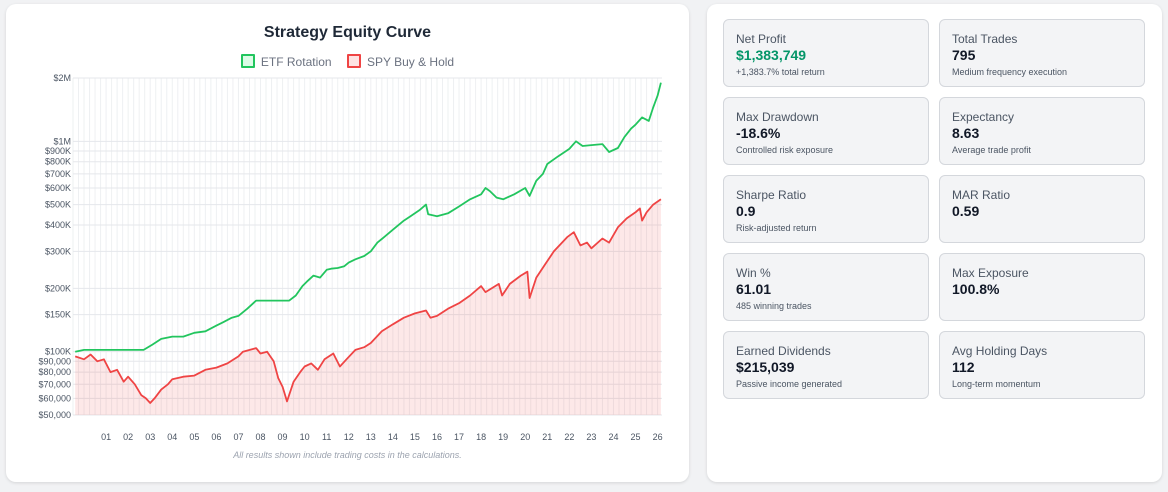 This screenshot has height=492, width=1168. I want to click on x-tick-label: 16, so click(437, 437).